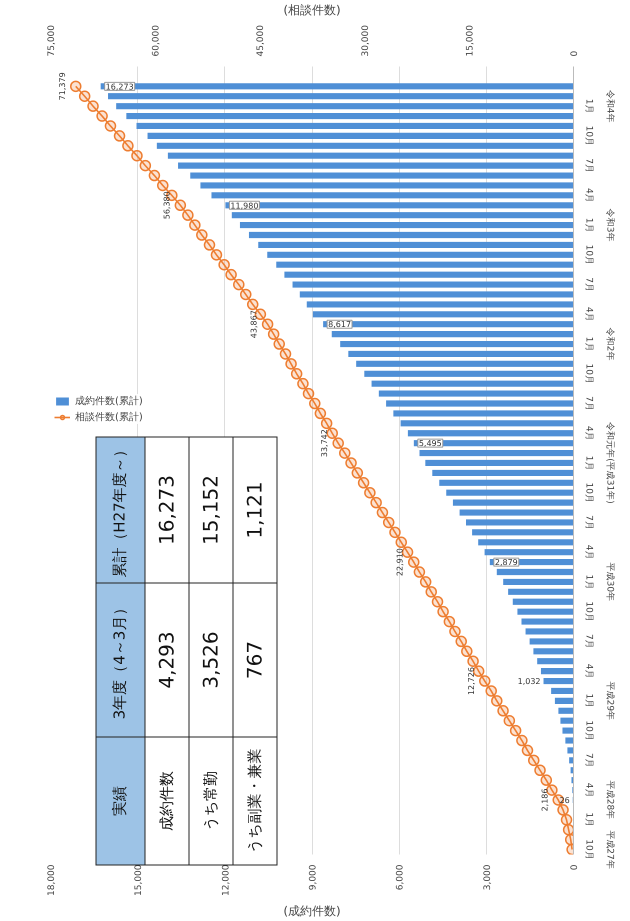  I want to click on data-label: 11,980, so click(244, 205).